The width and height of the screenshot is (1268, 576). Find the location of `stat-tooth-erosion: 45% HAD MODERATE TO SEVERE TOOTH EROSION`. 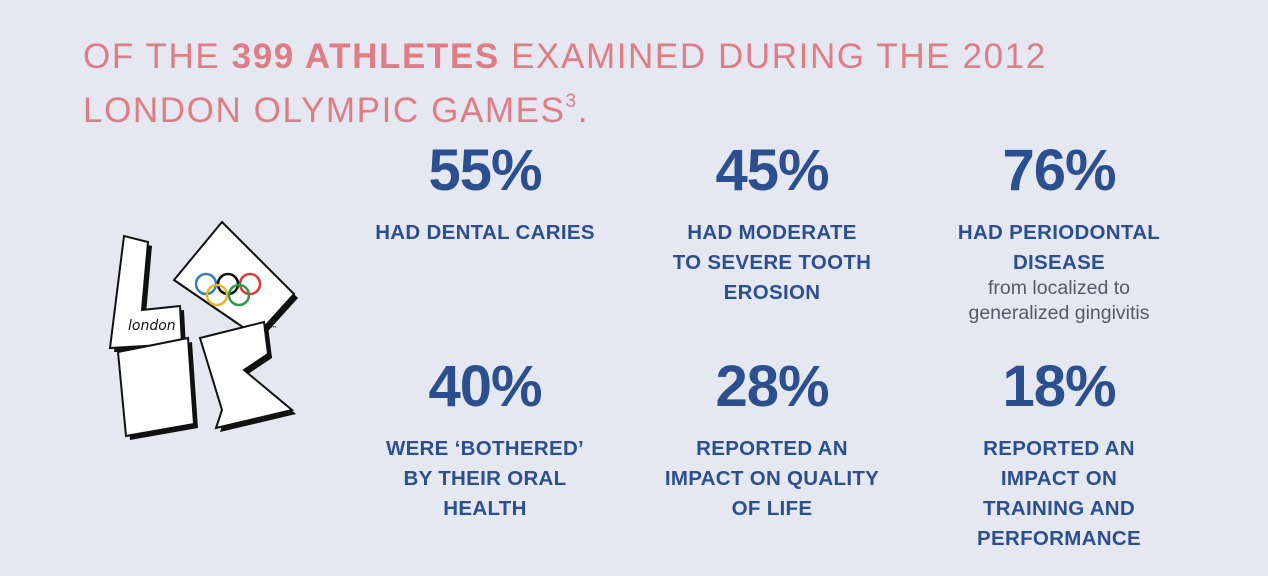

stat-tooth-erosion: 45% HAD MODERATE TO SEVERE TOOTH EROSION is located at coordinates (772, 225).